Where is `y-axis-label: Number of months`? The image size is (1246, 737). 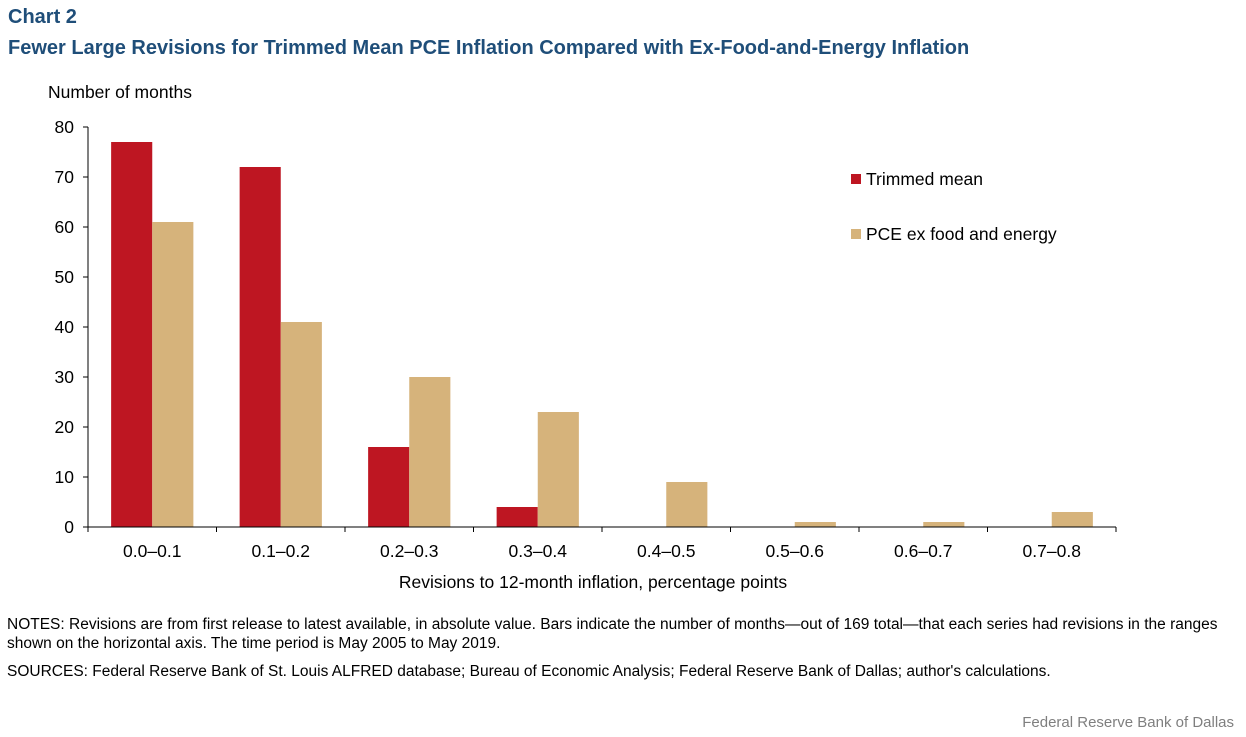
y-axis-label: Number of months is located at coordinates (120, 92).